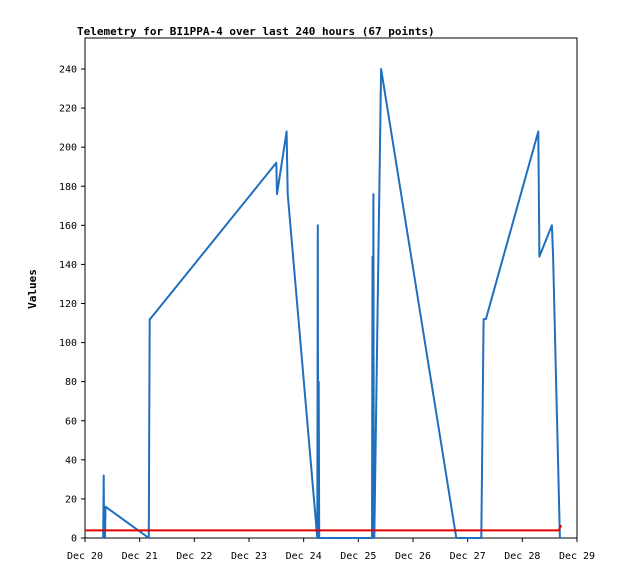 The width and height of the screenshot is (618, 579). I want to click on x-tick-label: Dec 29, so click(577, 556).